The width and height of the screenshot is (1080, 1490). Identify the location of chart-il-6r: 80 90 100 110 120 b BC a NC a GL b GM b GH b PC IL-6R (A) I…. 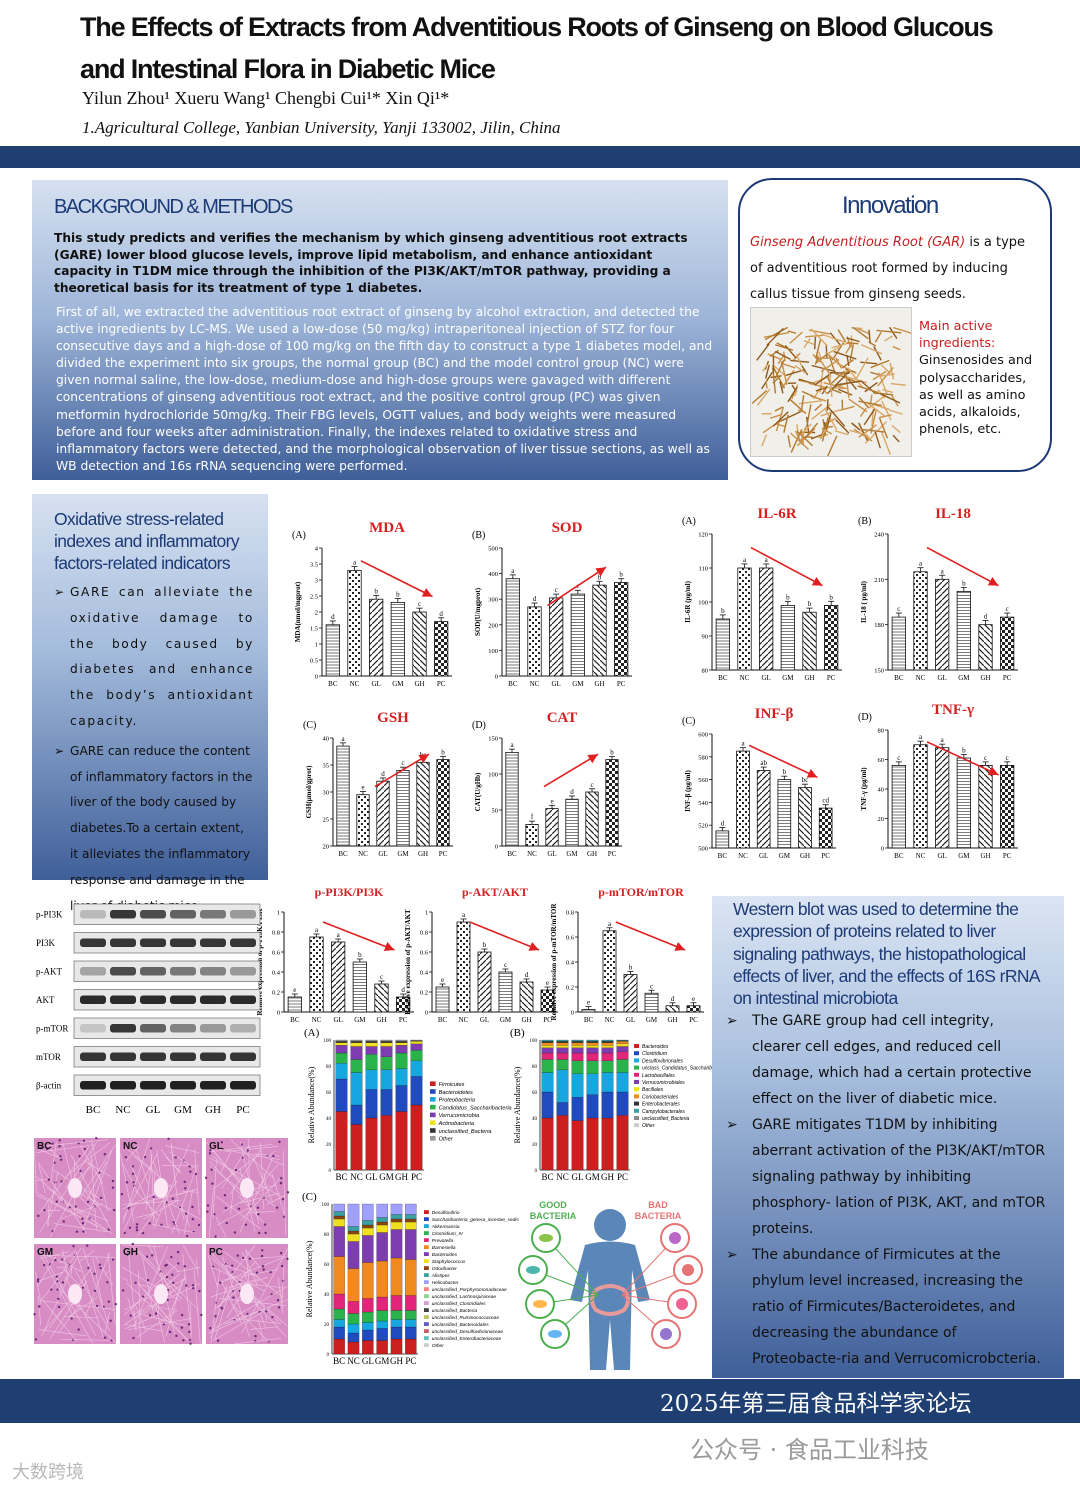
(762, 594).